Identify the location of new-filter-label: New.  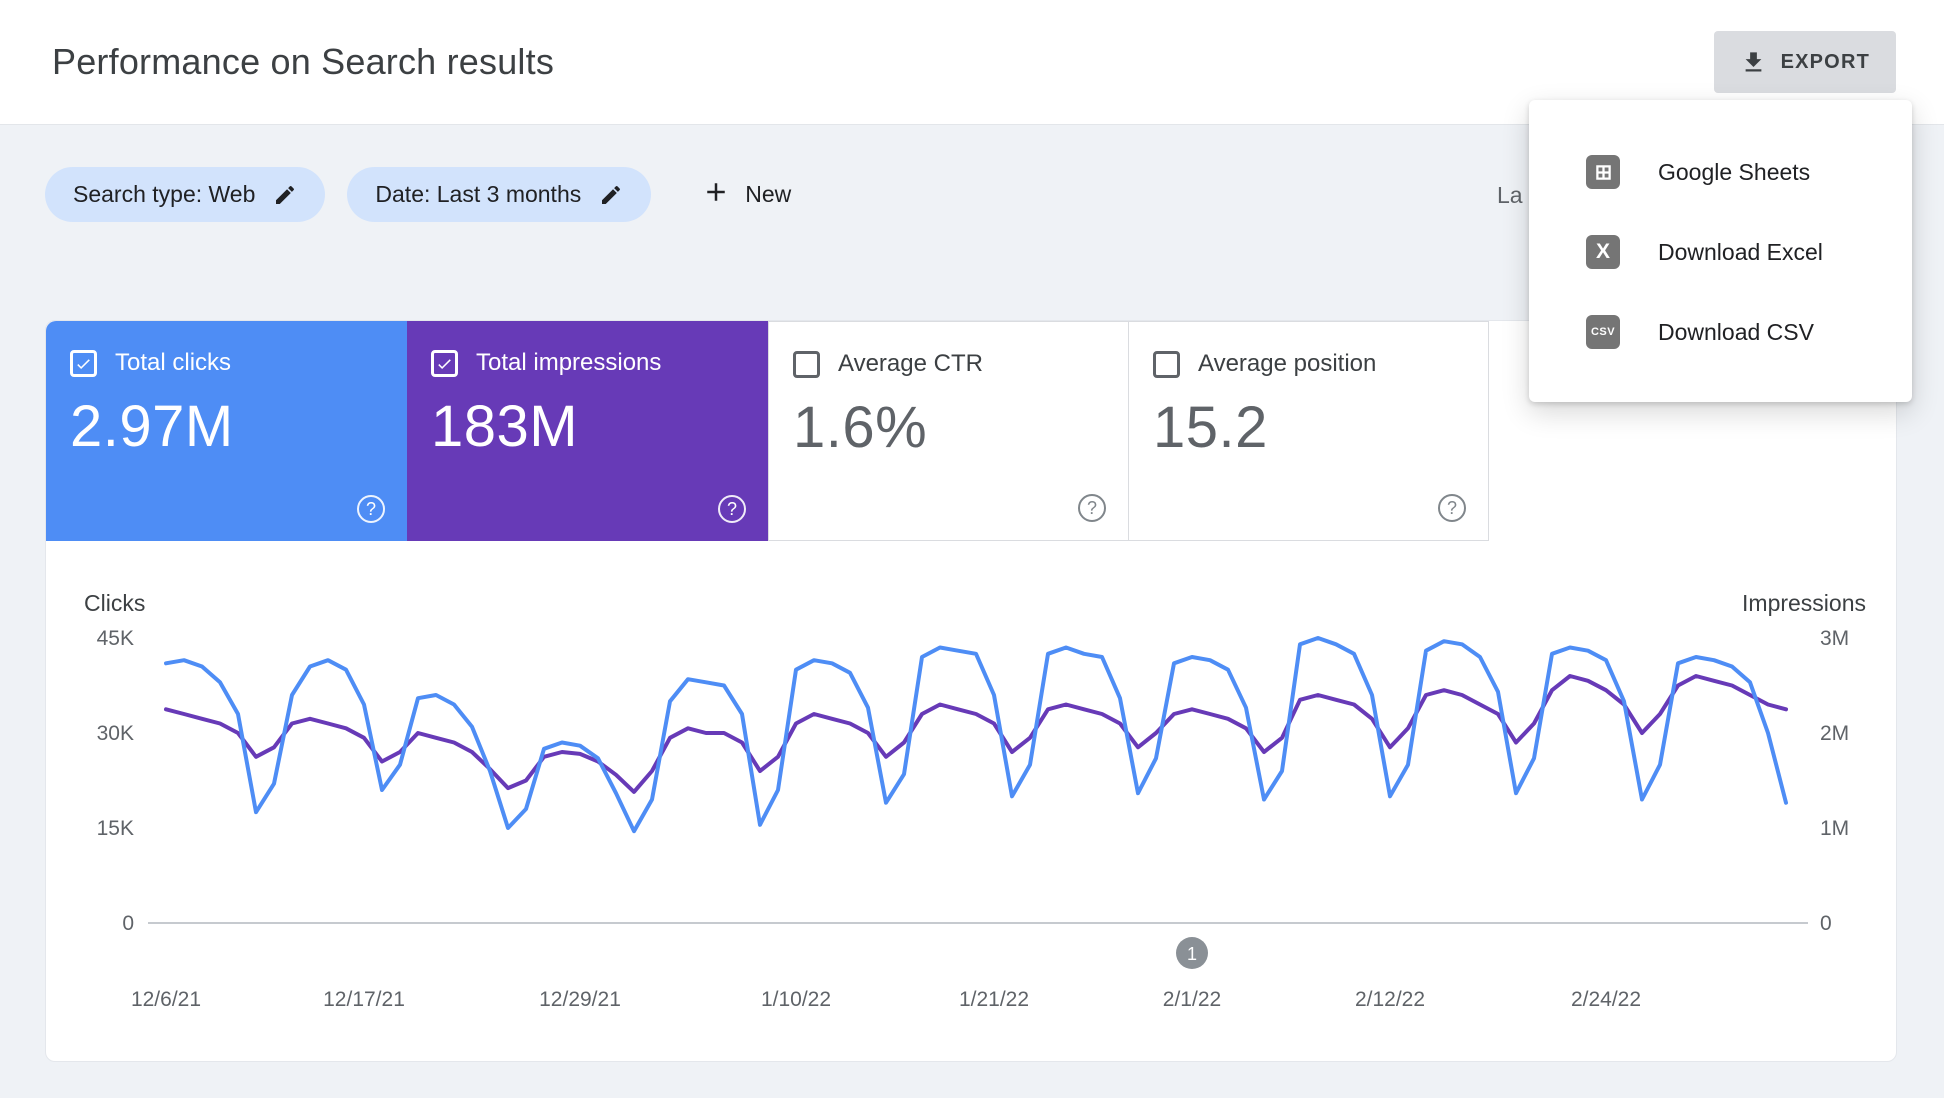
(768, 194).